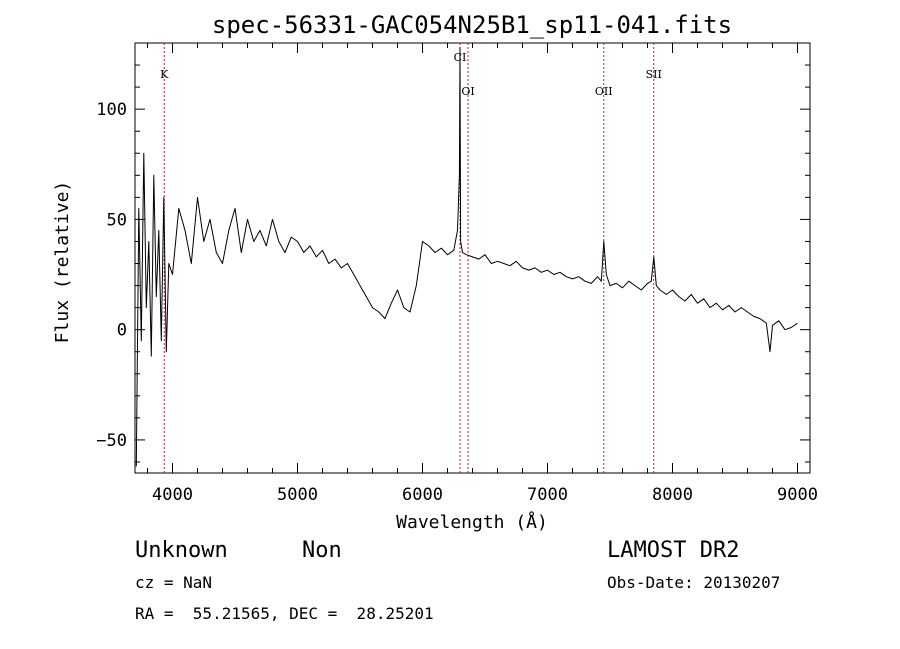  What do you see at coordinates (117, 220) in the screenshot?
I see `y-tick-label: 50` at bounding box center [117, 220].